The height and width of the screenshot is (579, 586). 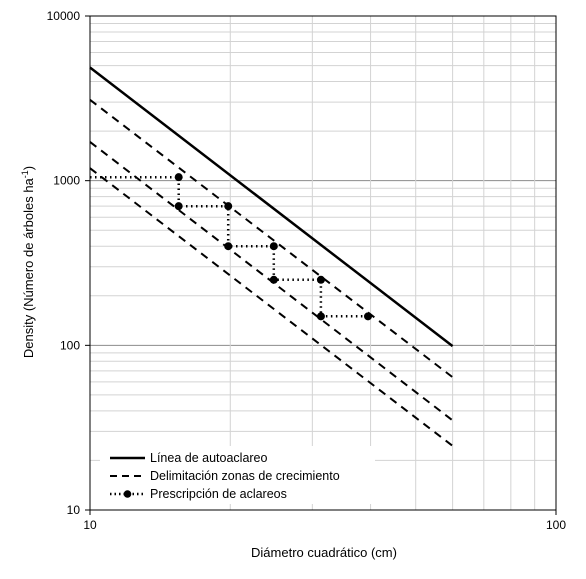 I want to click on series-line-dotted-markers, so click(x=229, y=246).